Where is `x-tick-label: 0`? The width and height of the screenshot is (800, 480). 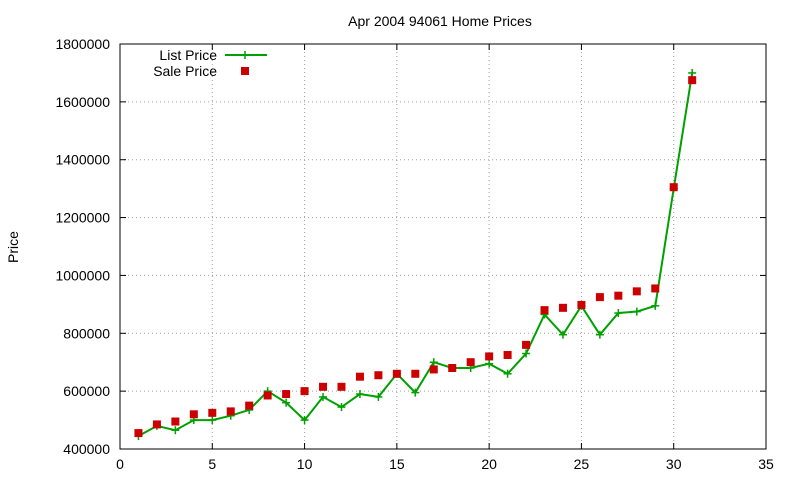
x-tick-label: 0 is located at coordinates (120, 464).